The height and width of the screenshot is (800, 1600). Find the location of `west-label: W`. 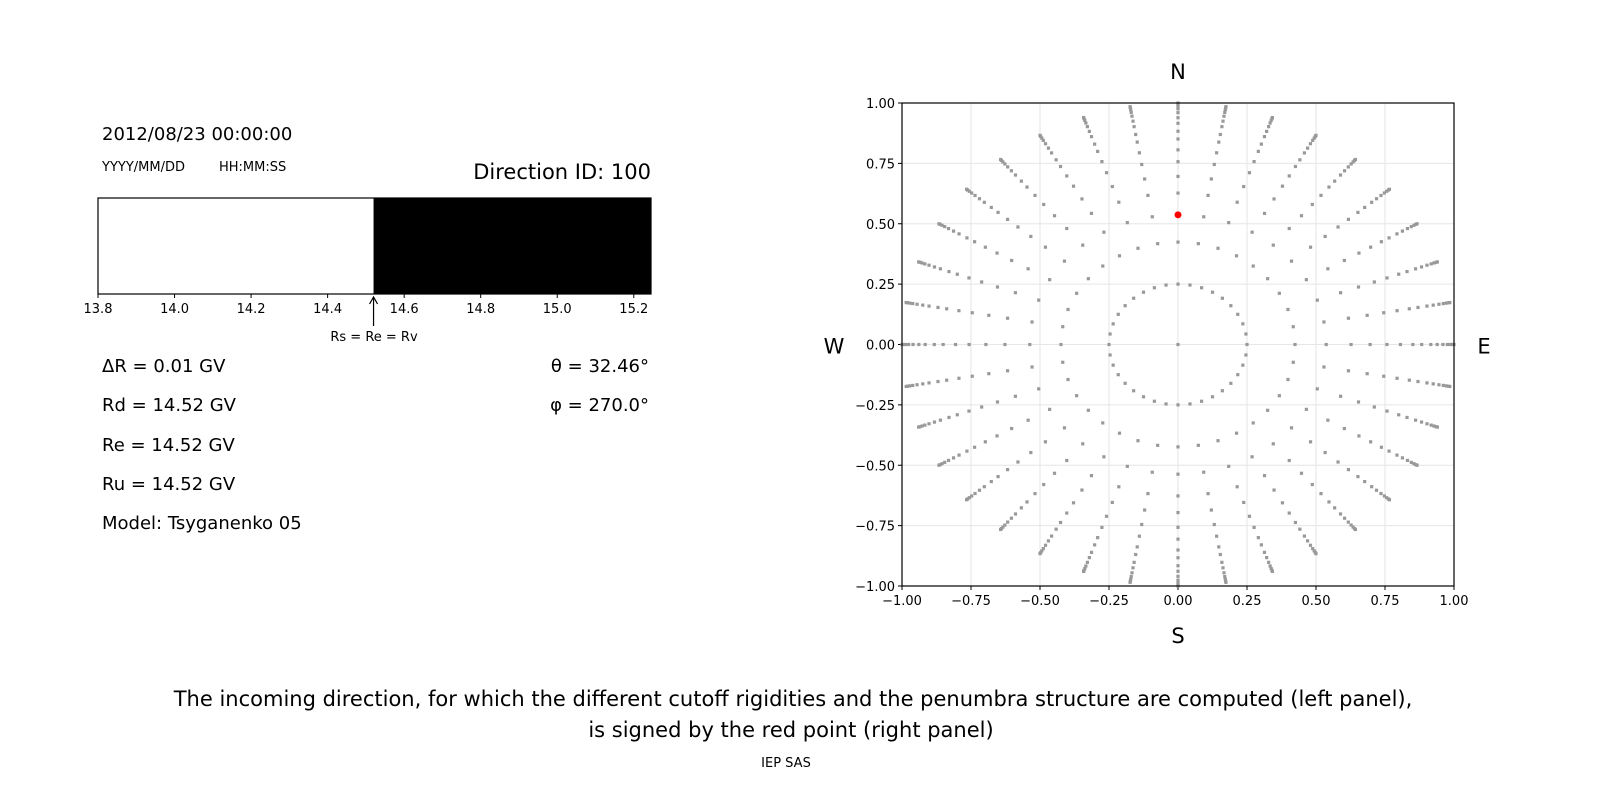

west-label: W is located at coordinates (834, 347).